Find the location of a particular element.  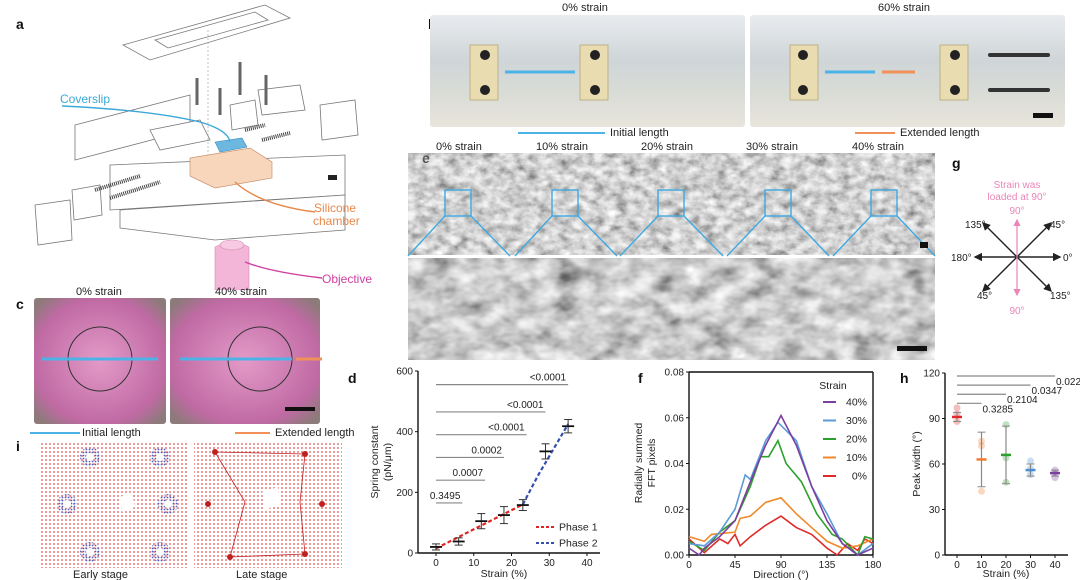

angle-right: 0° is located at coordinates (1068, 258).